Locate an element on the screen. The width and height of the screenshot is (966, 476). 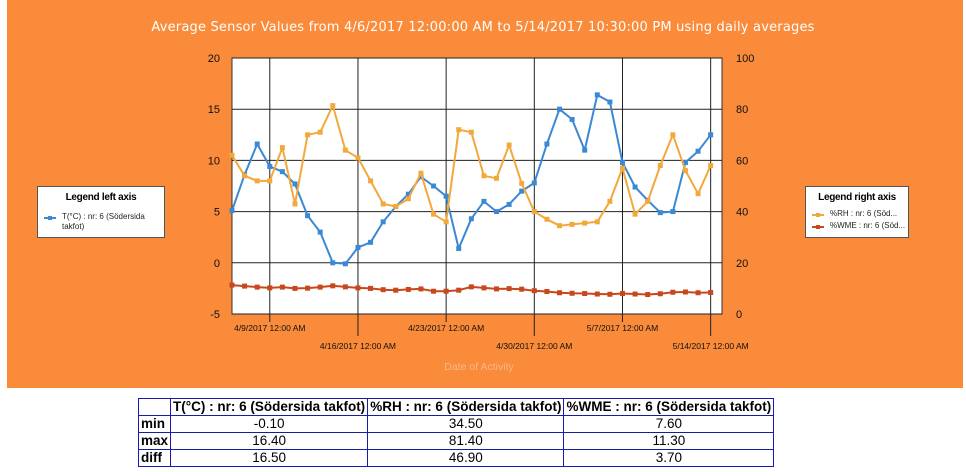
legend-right-swatch-rh is located at coordinates (818, 215).